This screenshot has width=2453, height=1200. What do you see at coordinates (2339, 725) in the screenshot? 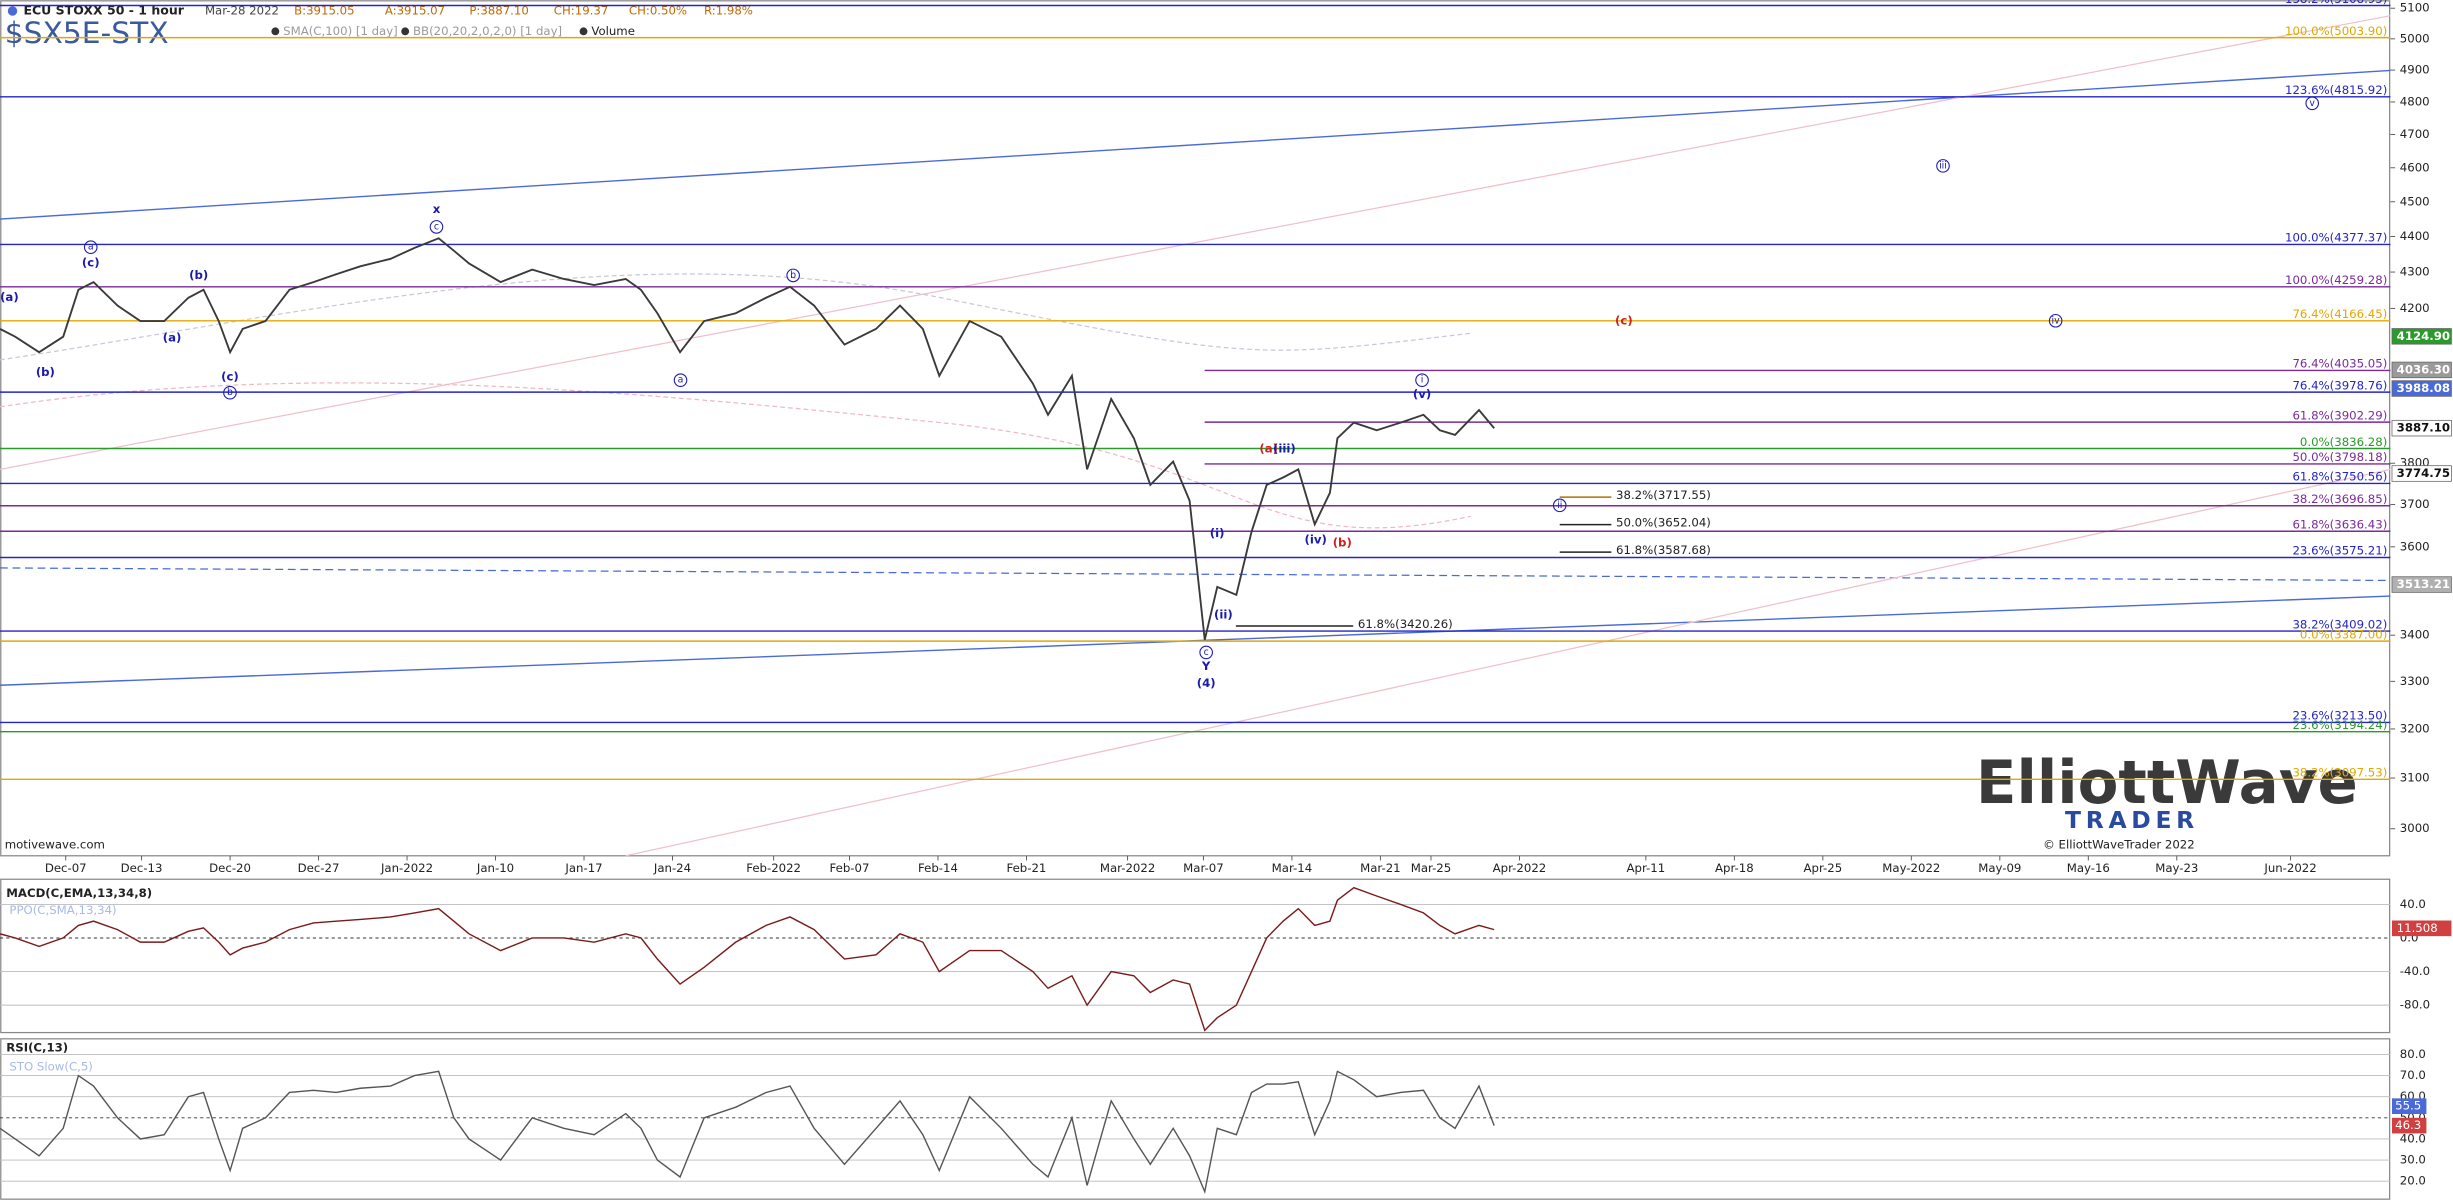
I see `fib-label: 23.6%(3194.24)` at bounding box center [2339, 725].